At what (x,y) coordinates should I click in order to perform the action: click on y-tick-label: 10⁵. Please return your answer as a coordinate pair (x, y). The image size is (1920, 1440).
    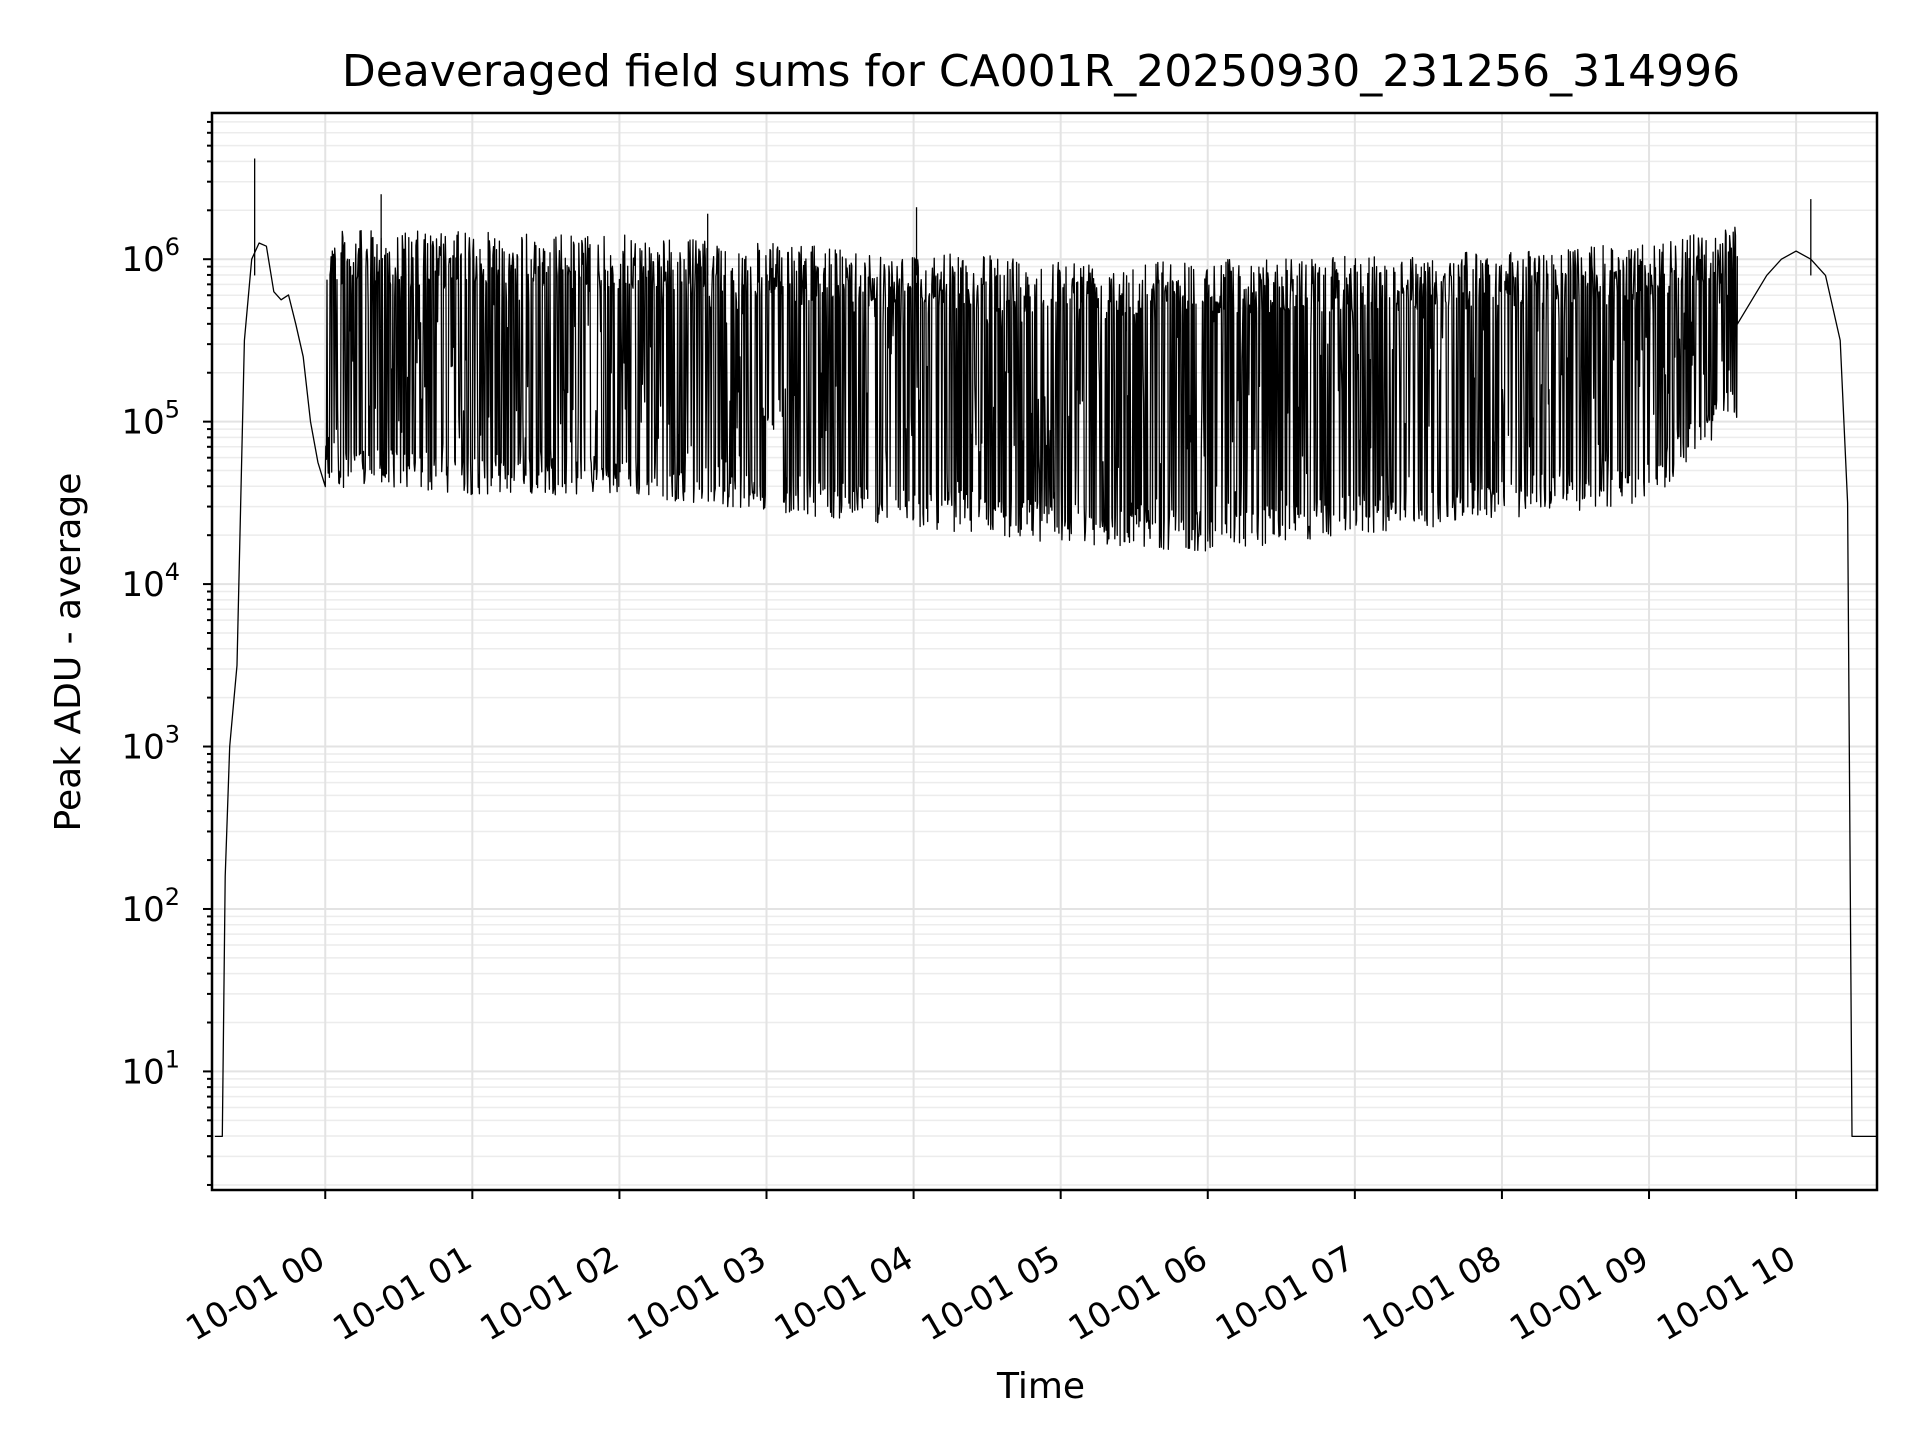
    Looking at the image, I should click on (150, 419).